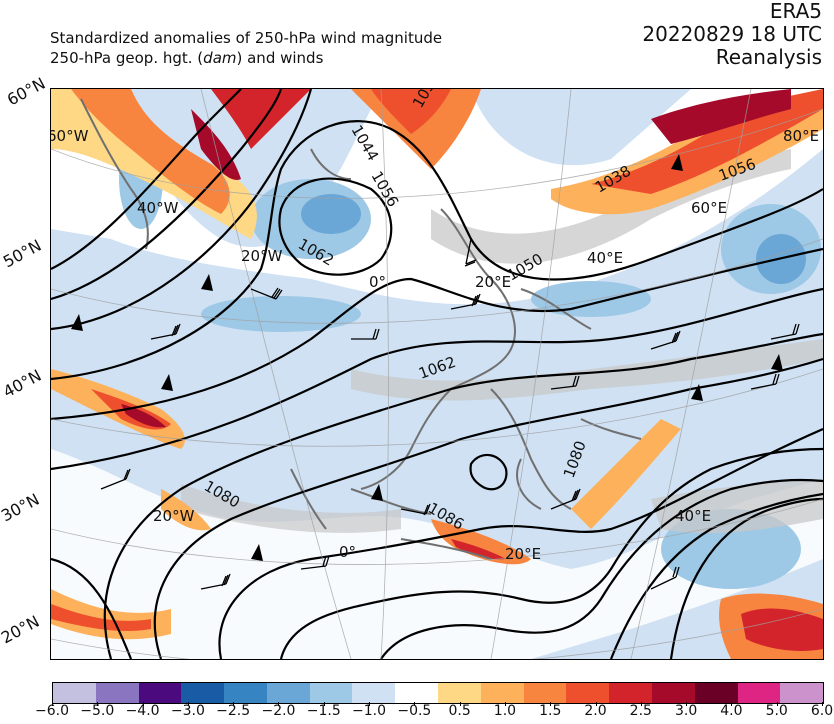 This screenshot has width=834, height=724. What do you see at coordinates (768, 57) in the screenshot?
I see `product-type: Reanalysis` at bounding box center [768, 57].